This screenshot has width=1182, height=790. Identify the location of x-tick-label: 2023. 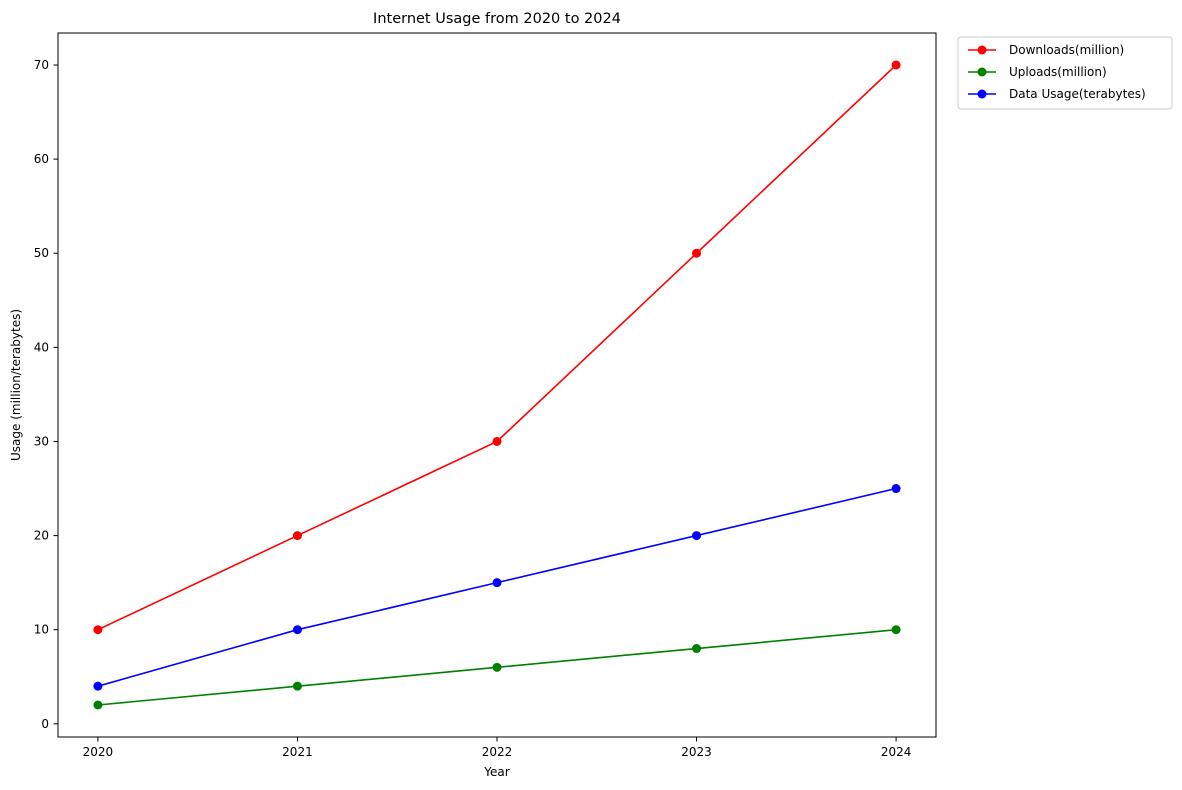
(696, 752).